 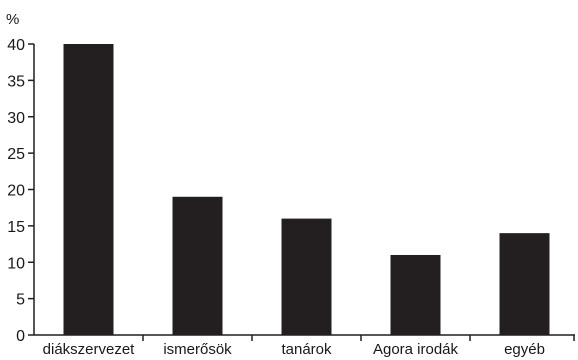 What do you see at coordinates (20, 300) in the screenshot?
I see `y-tick-label: 5` at bounding box center [20, 300].